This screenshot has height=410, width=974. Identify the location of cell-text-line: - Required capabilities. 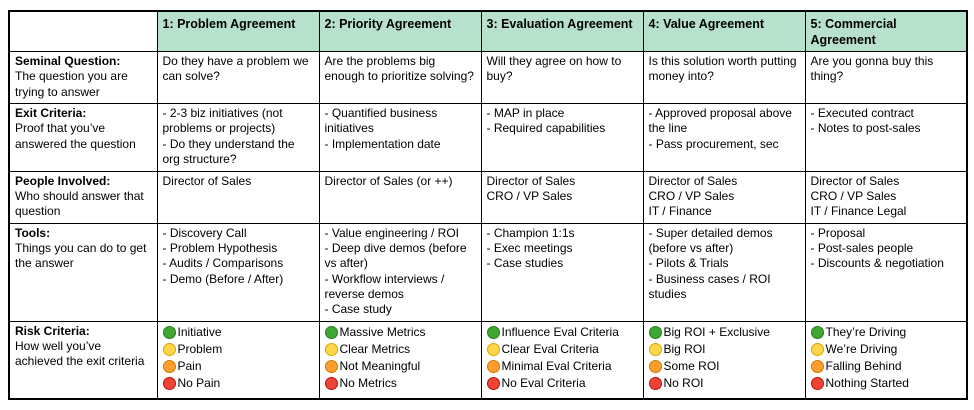
(546, 128).